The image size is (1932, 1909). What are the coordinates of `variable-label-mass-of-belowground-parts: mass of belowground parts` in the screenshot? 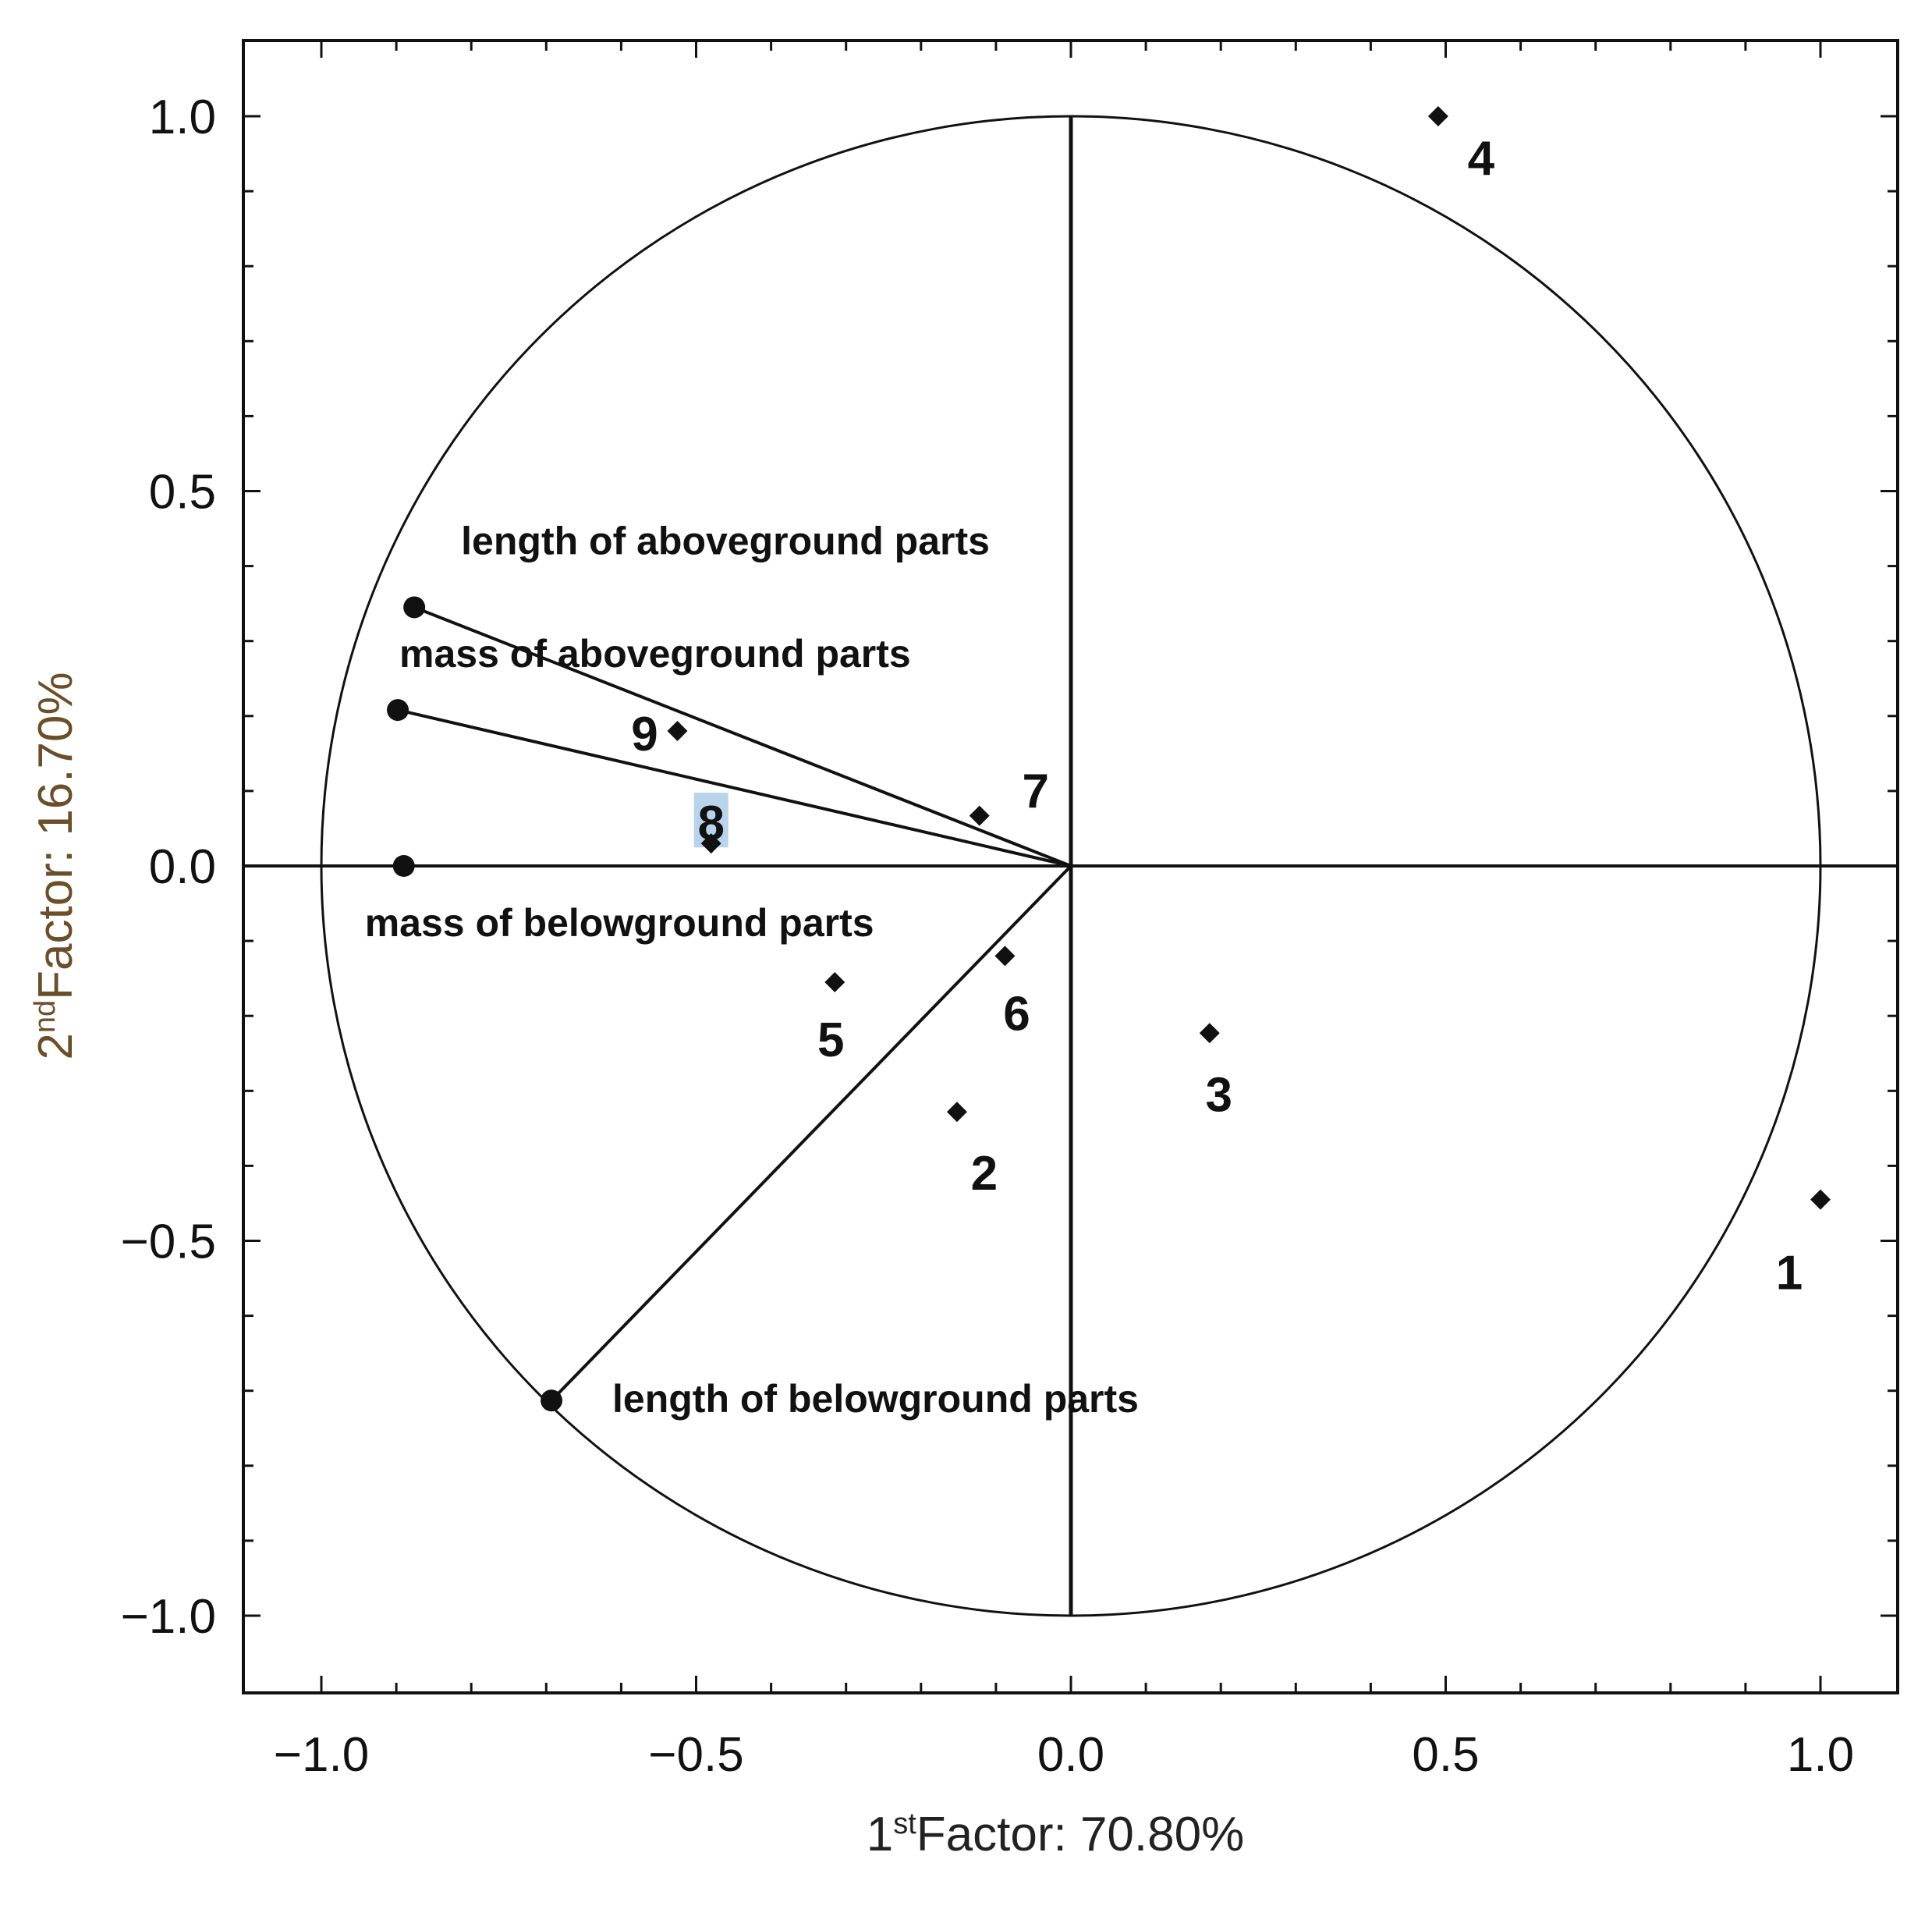 It's located at (619, 923).